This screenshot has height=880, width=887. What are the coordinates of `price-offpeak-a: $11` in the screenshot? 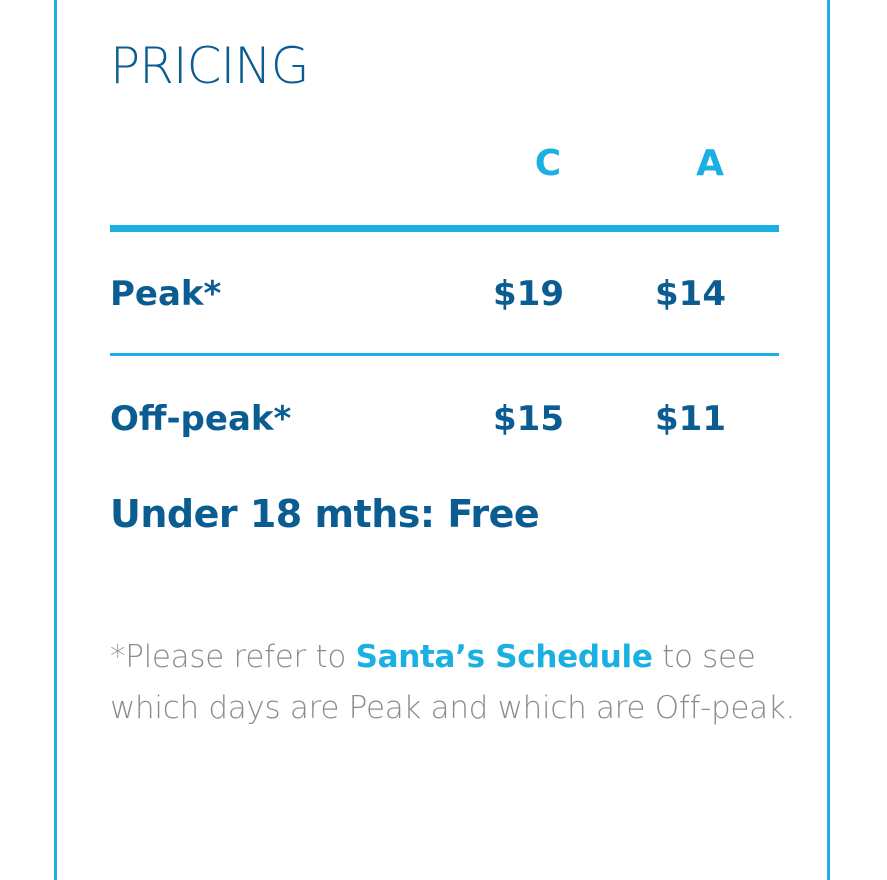 It's located at (690, 419).